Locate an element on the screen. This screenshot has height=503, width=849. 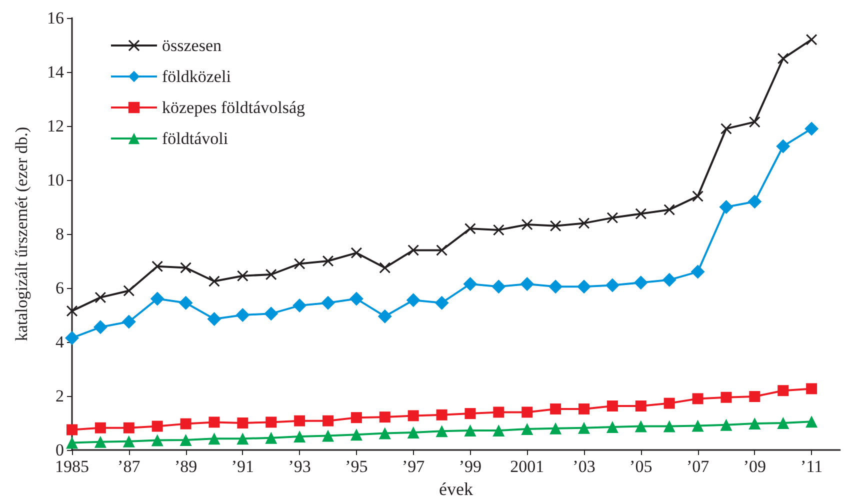
x-tick-label: ’87 is located at coordinates (129, 466).